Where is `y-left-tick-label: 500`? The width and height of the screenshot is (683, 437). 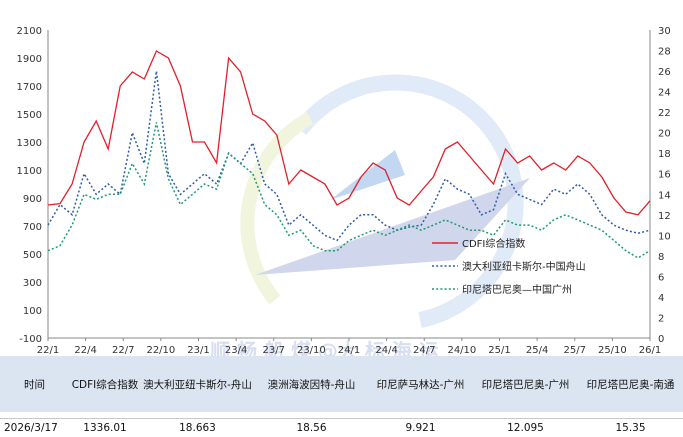 y-left-tick-label: 500 is located at coordinates (32, 255).